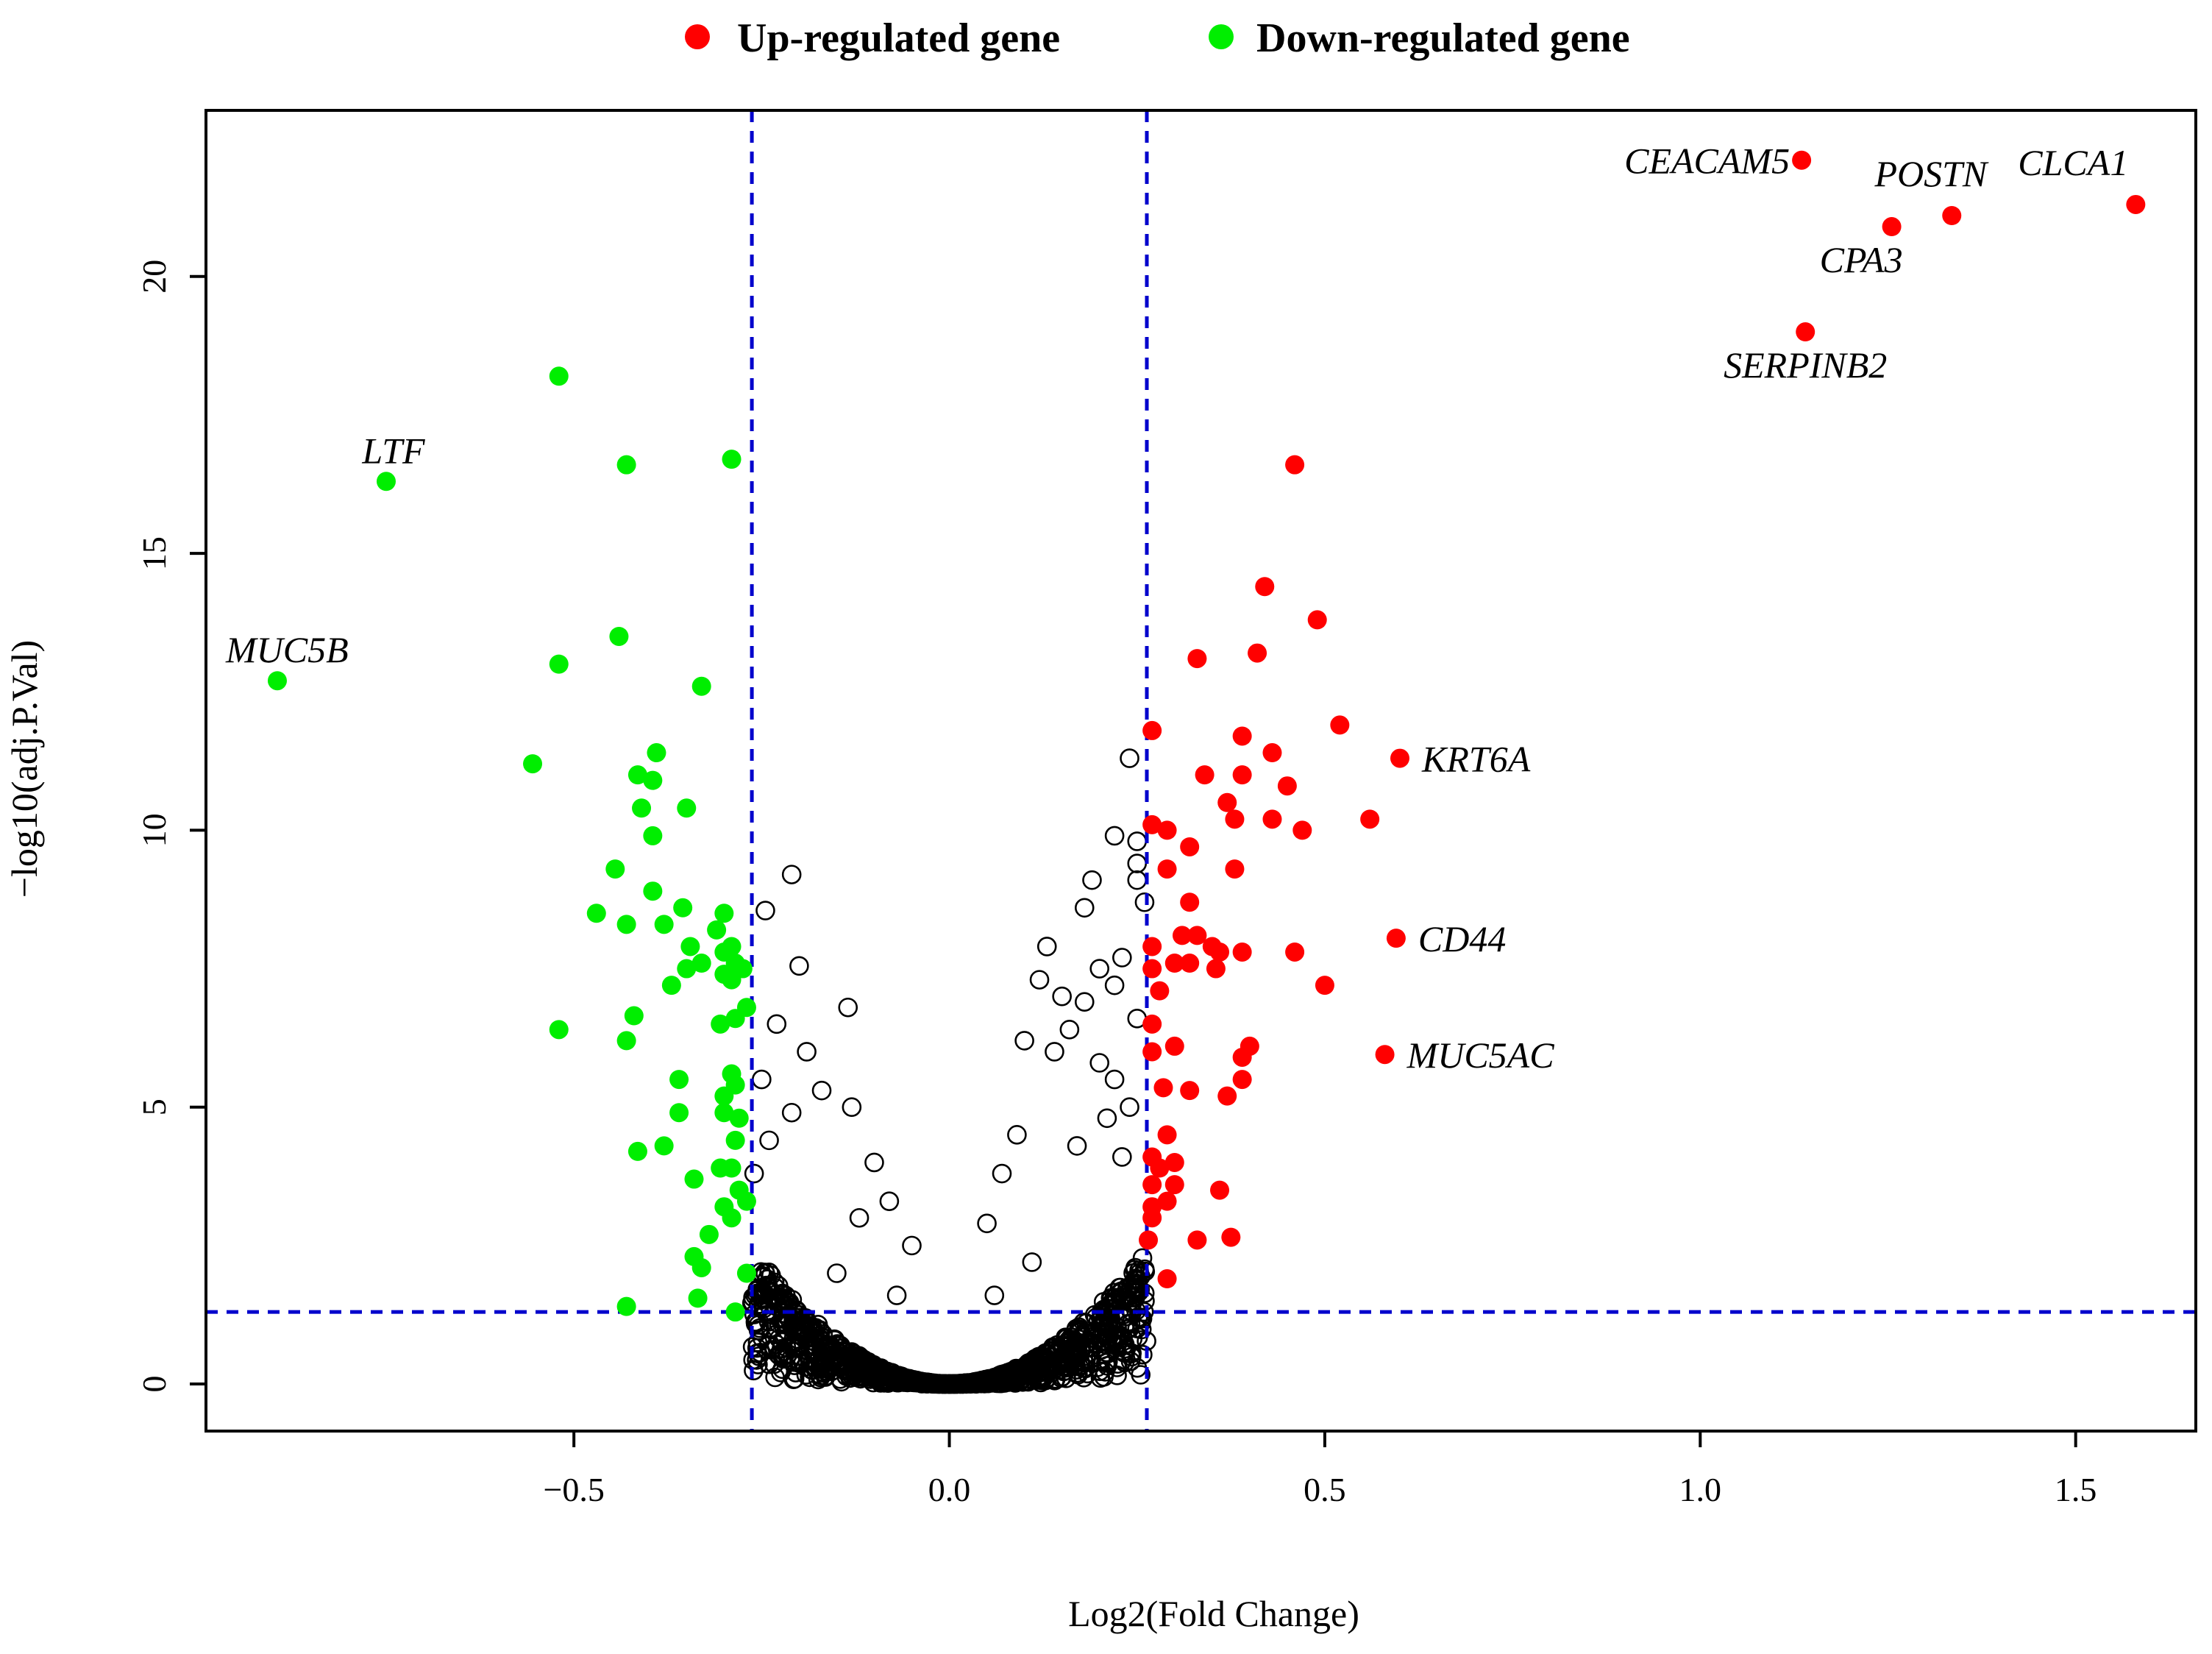 The height and width of the screenshot is (1654, 2212). I want to click on y-axis-label: −log10(adj.P.Val), so click(24, 769).